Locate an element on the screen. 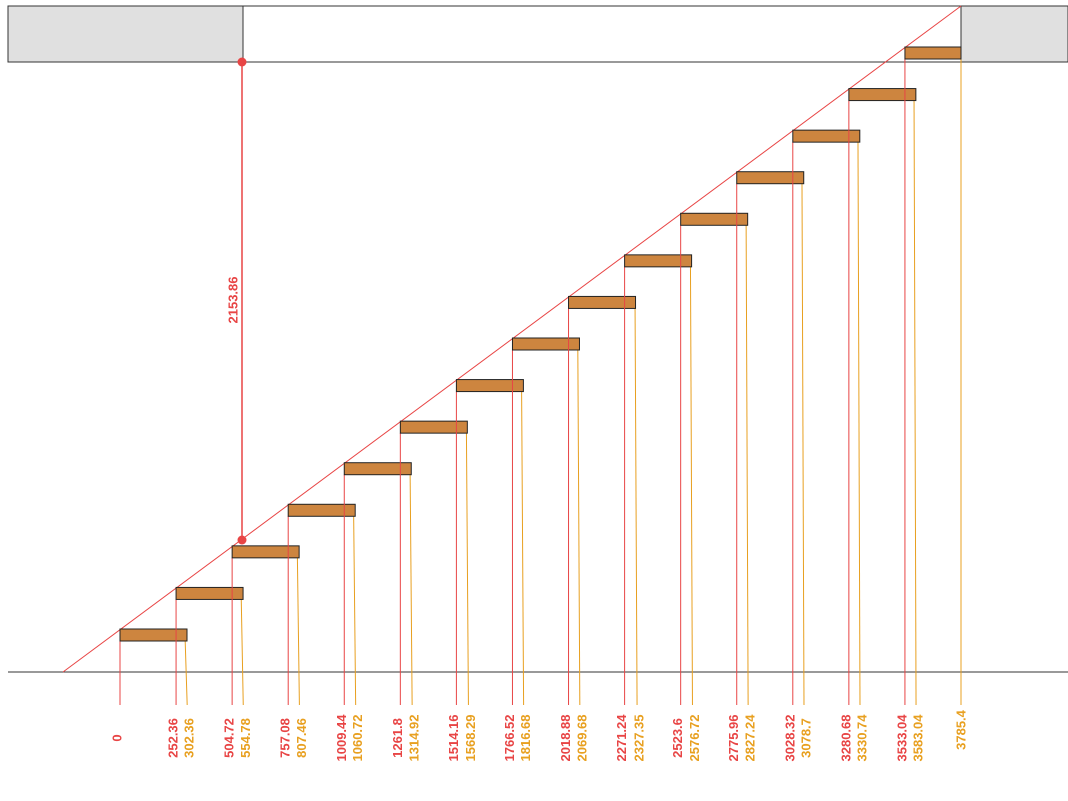 The width and height of the screenshot is (1068, 801). nosing-label: 1816.68 is located at coordinates (525, 738).